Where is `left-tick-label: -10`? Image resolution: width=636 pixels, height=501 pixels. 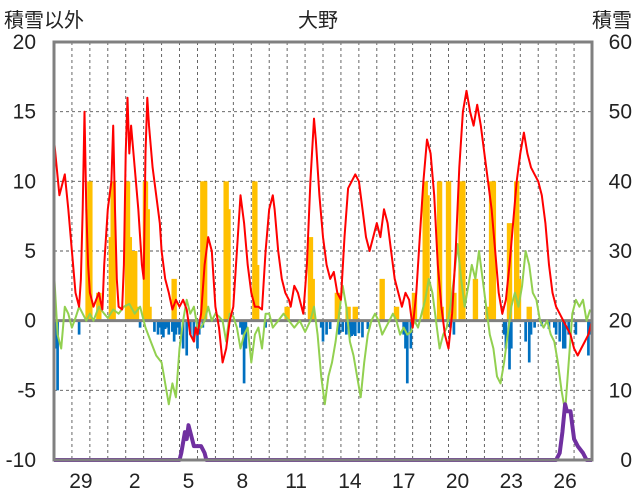
left-tick-label: -10 is located at coordinates (21, 460).